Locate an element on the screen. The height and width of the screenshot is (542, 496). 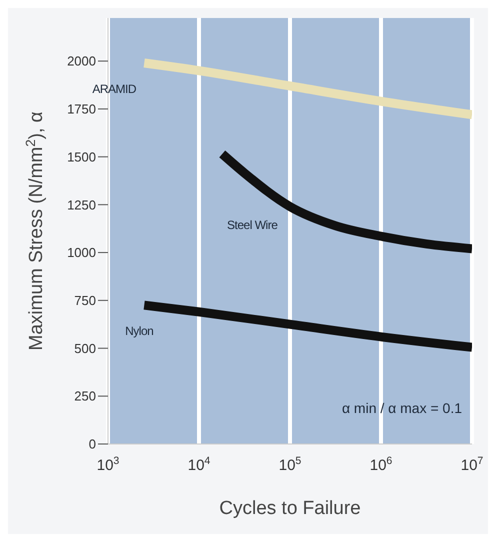
y-tick-label: 1750 is located at coordinates (81, 109).